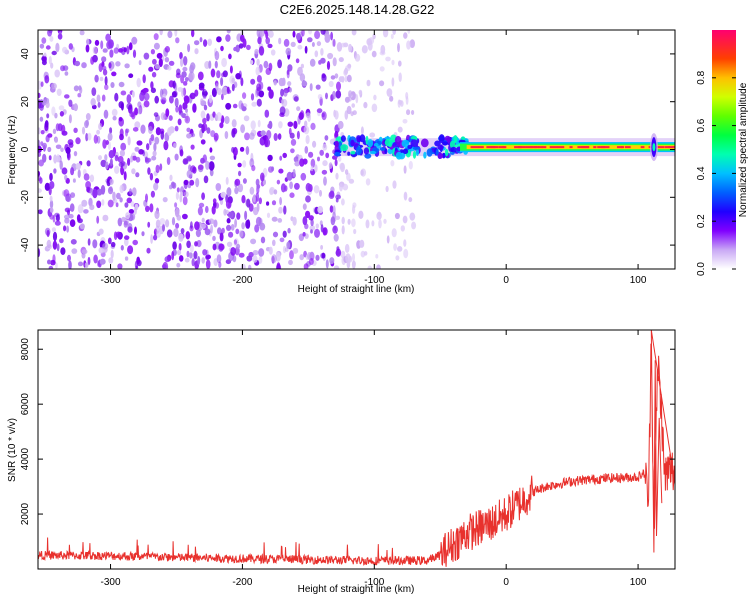  What do you see at coordinates (716, 173) in the screenshot?
I see `colorbar-ticks: 0.0 0.2 0.4 0.6 0.8` at bounding box center [716, 173].